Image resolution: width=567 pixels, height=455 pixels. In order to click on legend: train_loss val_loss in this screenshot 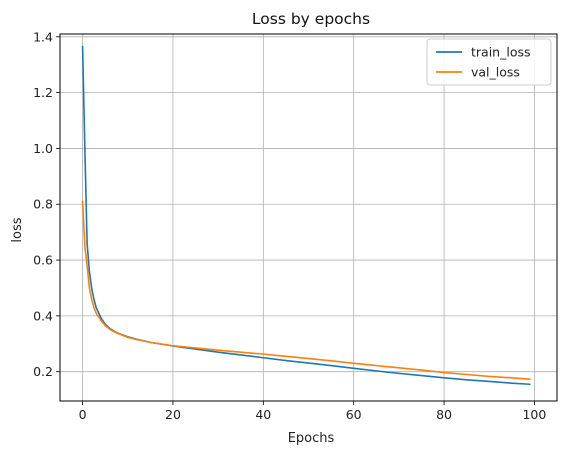, I will do `click(489, 62)`.